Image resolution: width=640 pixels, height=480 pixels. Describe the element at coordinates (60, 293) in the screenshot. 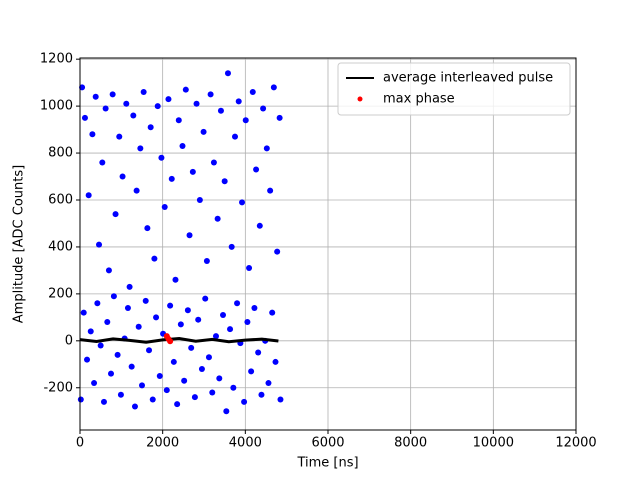

I see `y-tick-label: 200` at that location.